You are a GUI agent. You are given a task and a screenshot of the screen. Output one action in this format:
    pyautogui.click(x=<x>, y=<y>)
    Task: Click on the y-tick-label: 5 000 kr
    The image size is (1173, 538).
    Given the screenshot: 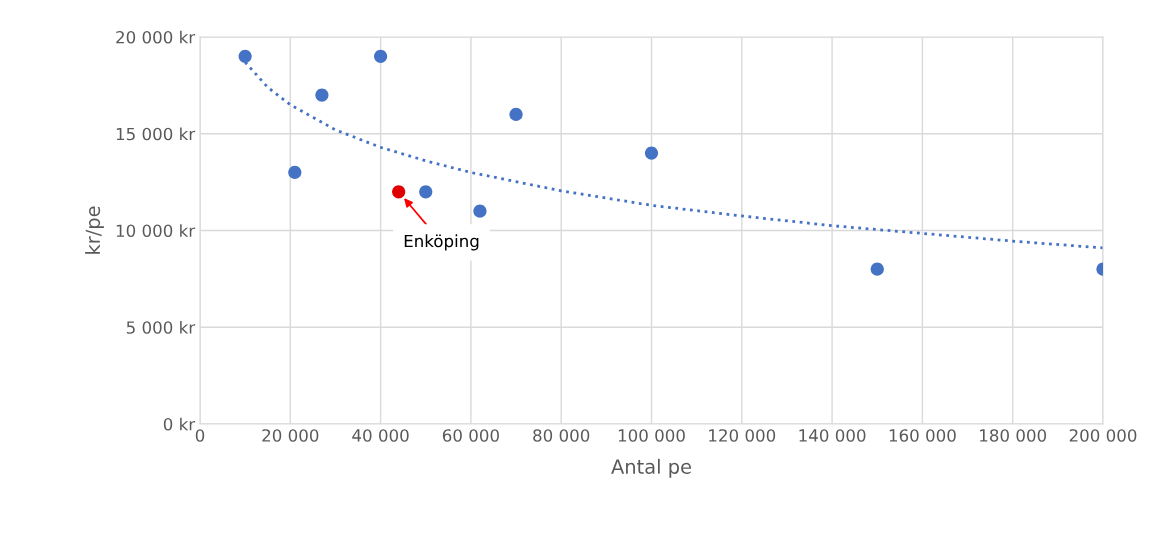 What is the action you would take?
    pyautogui.click(x=161, y=327)
    